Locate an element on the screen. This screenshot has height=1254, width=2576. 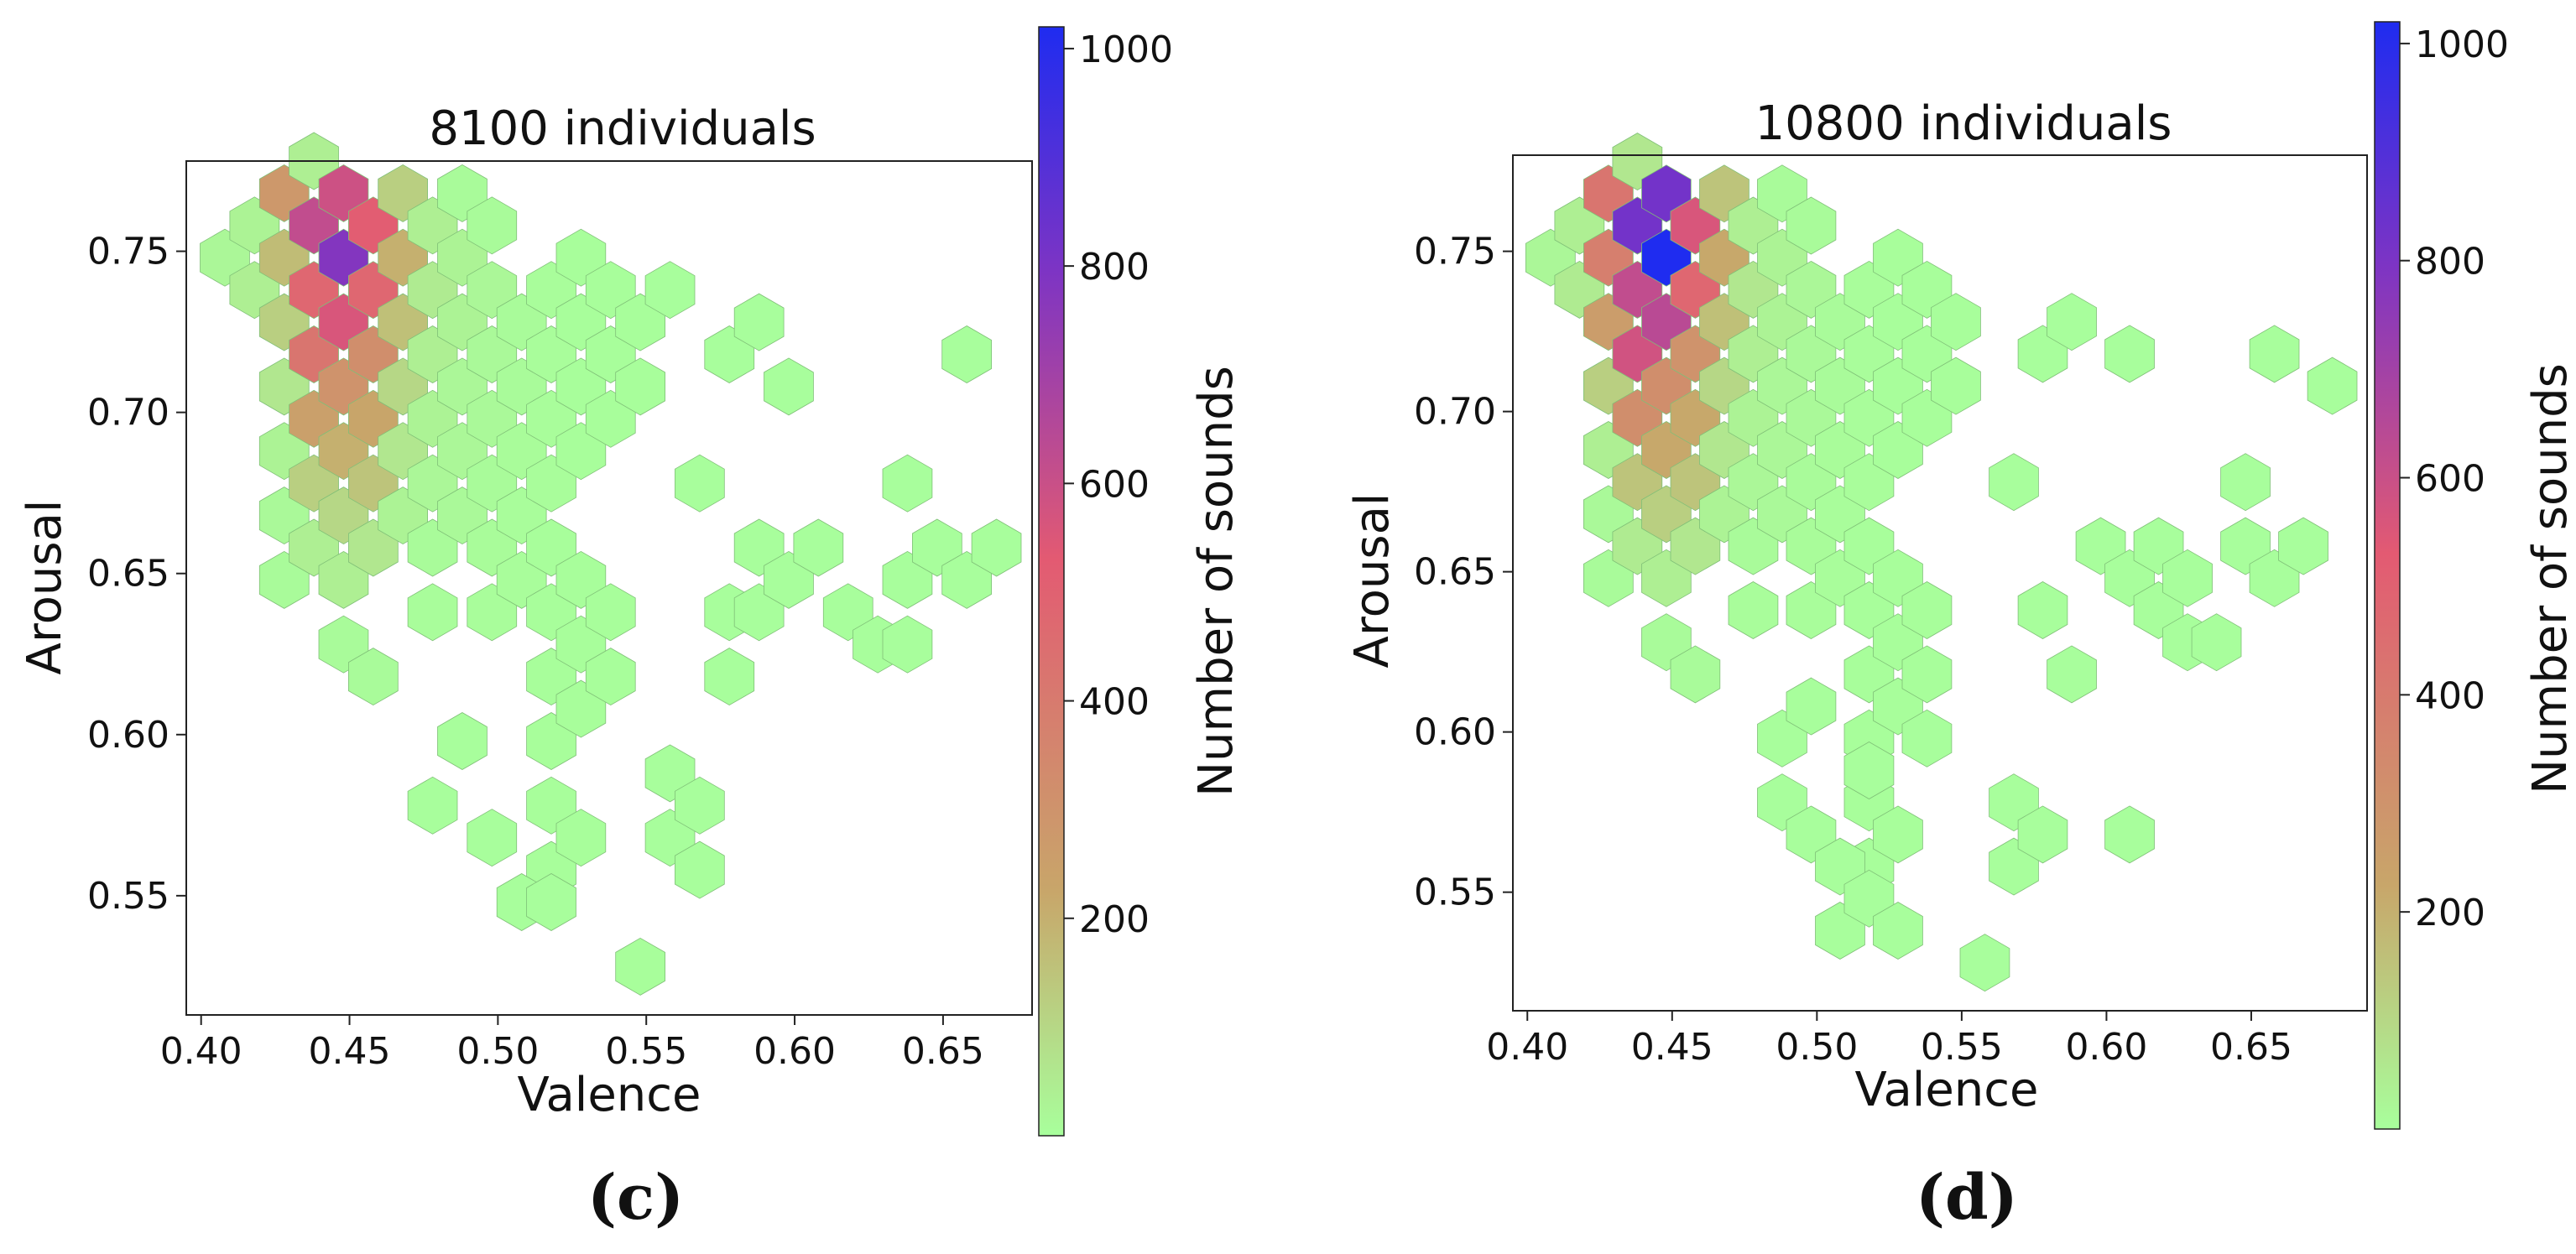
x-tick-label: 0.45 is located at coordinates (350, 1051).